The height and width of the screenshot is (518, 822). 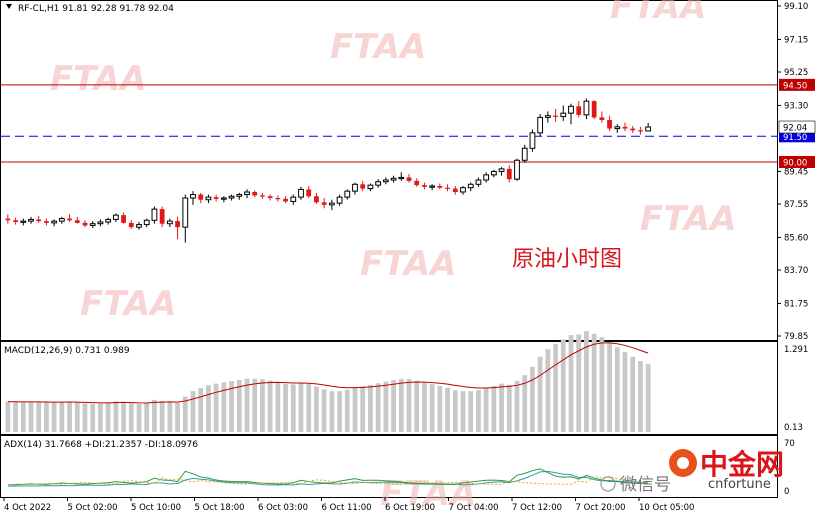 I want to click on x-tick-label: 7 Oct 20:00, so click(x=601, y=508).